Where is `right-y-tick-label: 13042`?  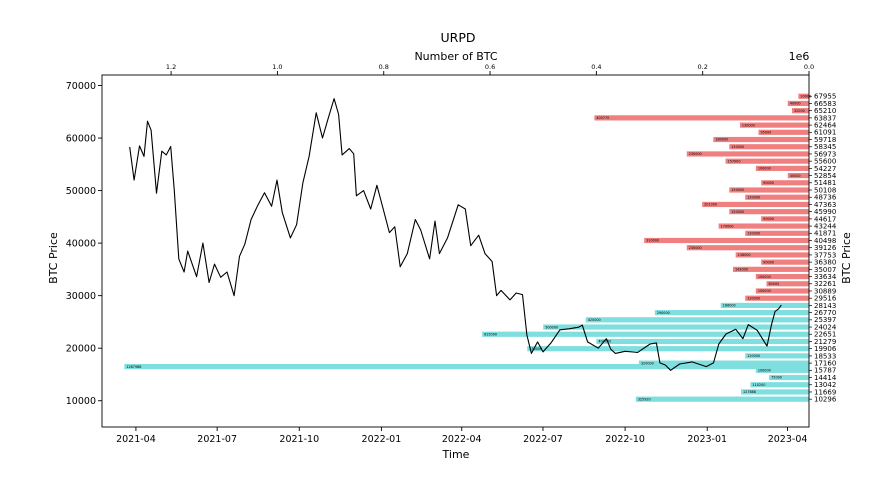
right-y-tick-label: 13042 is located at coordinates (825, 385).